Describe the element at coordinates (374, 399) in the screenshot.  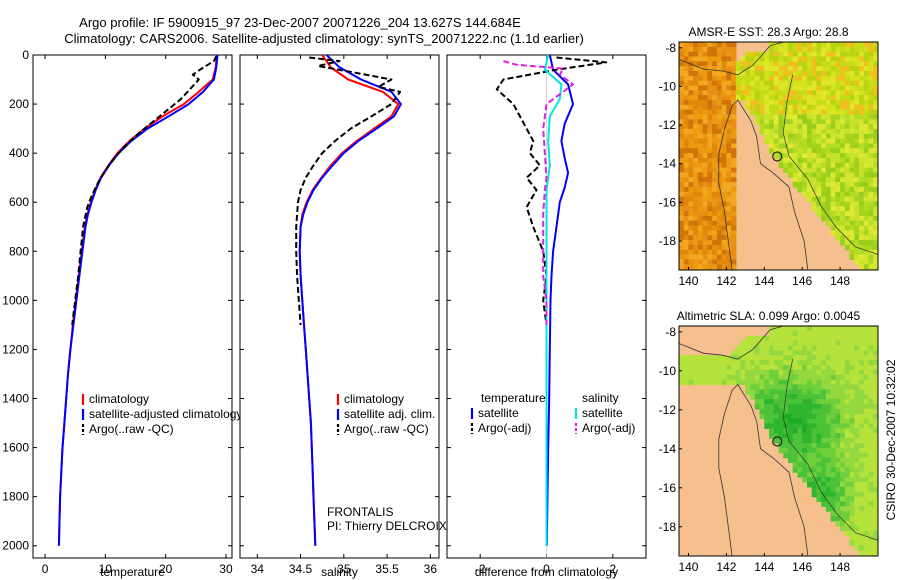
I see `salinity-legend-item: climatology` at that location.